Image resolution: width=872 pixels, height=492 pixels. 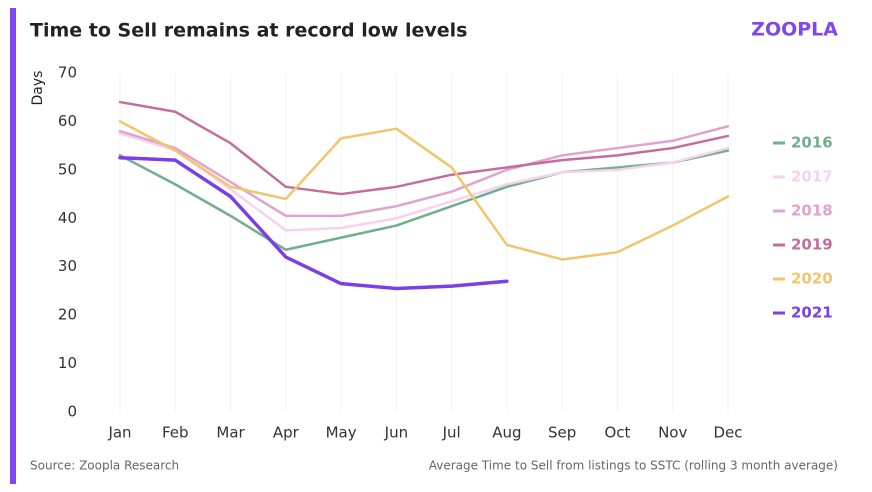 What do you see at coordinates (67, 169) in the screenshot?
I see `y-tick-label: 50` at bounding box center [67, 169].